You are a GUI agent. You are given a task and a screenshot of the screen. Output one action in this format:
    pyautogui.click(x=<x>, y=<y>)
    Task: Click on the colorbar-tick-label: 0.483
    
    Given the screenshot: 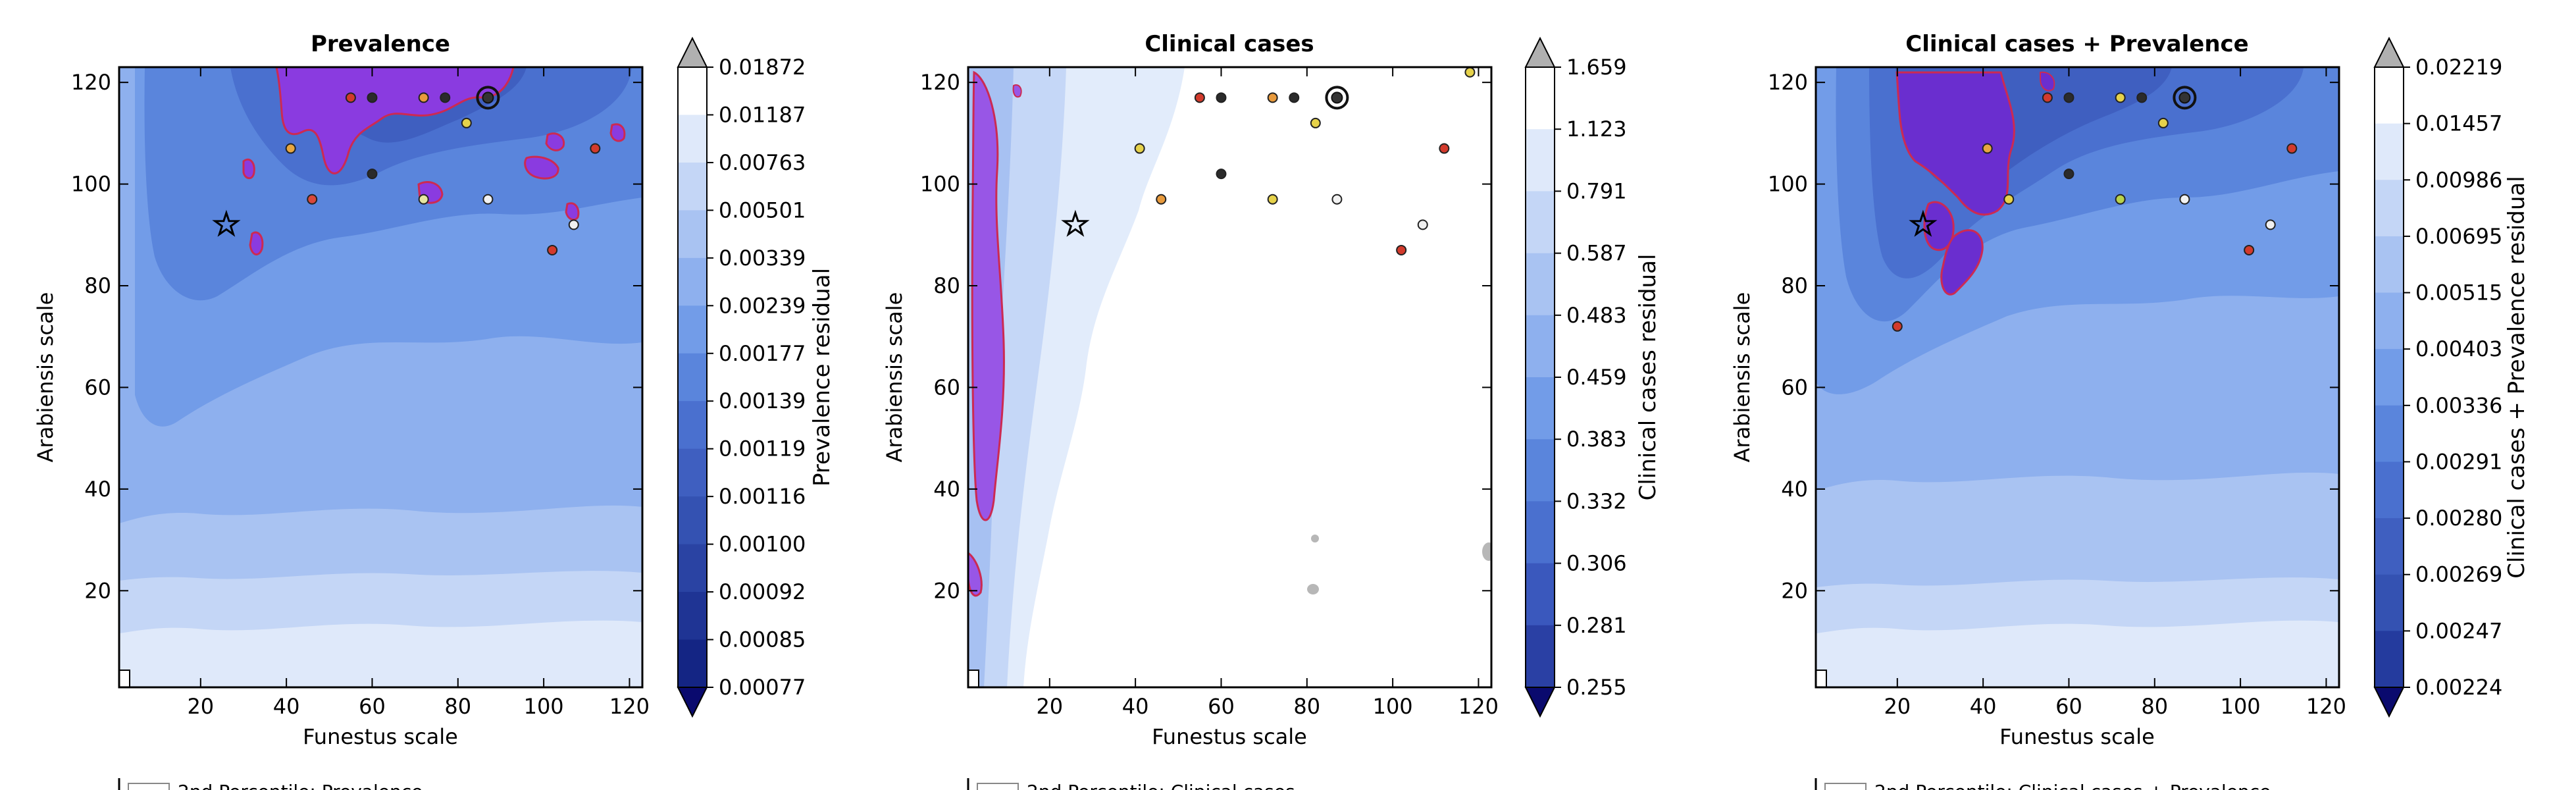 What is the action you would take?
    pyautogui.click(x=1596, y=315)
    